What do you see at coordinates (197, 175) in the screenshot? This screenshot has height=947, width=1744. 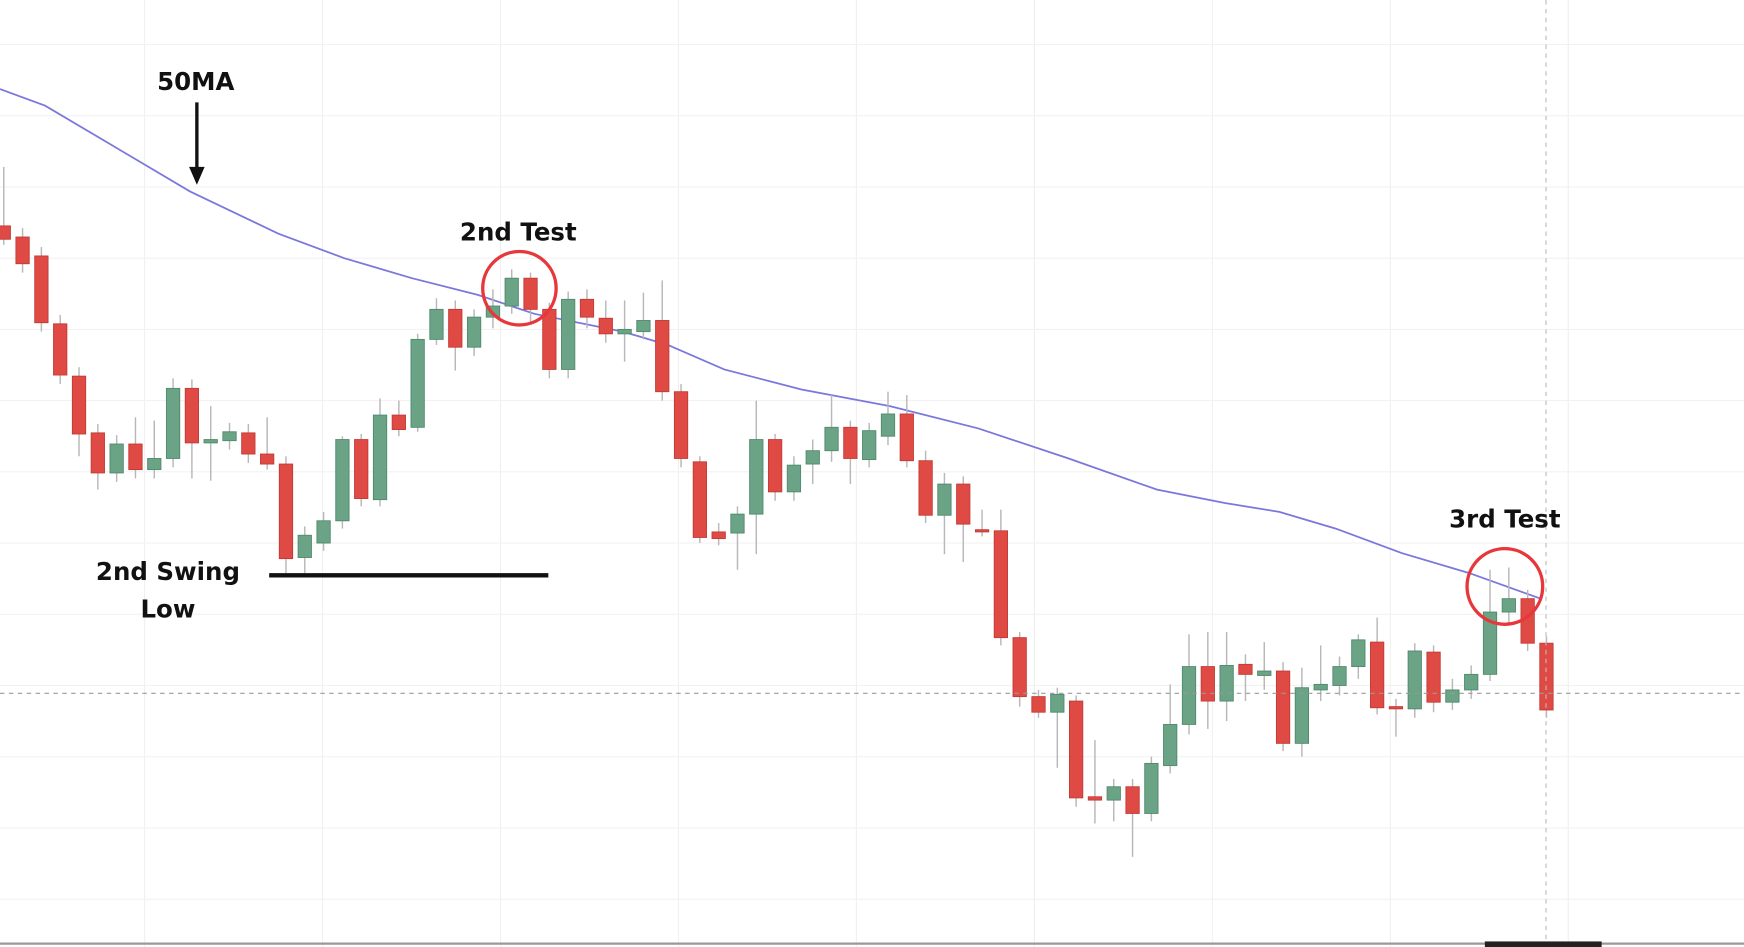 I see `arrow-head` at bounding box center [197, 175].